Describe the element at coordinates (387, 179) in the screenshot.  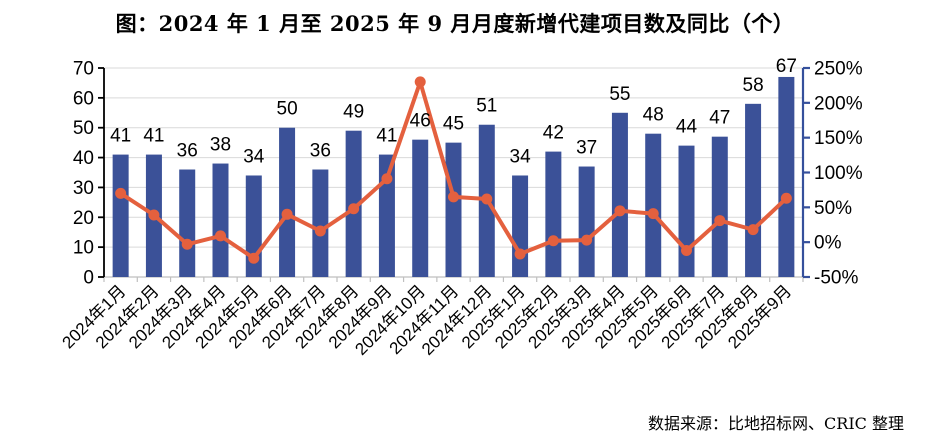
I see `yoy-point-2024年9月` at that location.